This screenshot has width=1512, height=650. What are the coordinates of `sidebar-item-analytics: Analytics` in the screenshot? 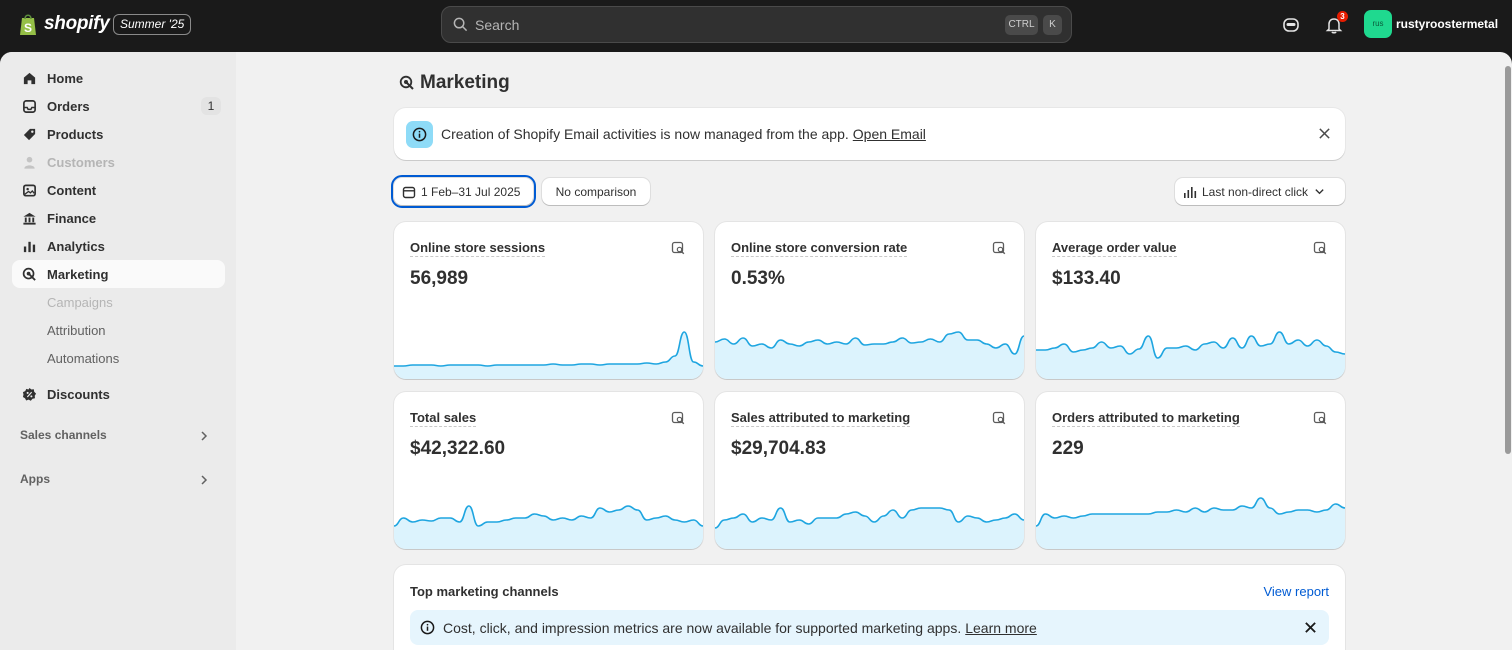 It's located at (118, 246).